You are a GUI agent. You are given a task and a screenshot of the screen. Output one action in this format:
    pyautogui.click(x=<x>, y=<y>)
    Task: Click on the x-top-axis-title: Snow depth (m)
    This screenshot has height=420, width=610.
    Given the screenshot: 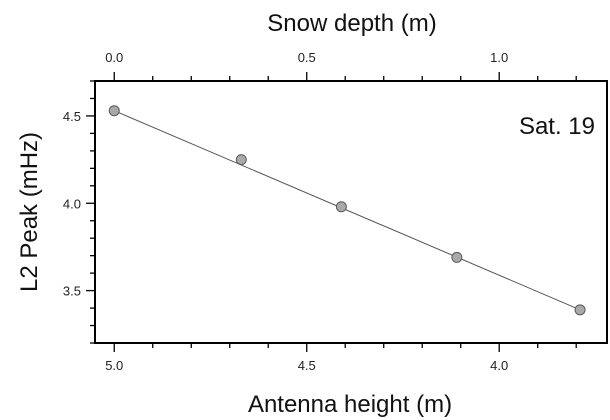 What is the action you would take?
    pyautogui.click(x=351, y=23)
    